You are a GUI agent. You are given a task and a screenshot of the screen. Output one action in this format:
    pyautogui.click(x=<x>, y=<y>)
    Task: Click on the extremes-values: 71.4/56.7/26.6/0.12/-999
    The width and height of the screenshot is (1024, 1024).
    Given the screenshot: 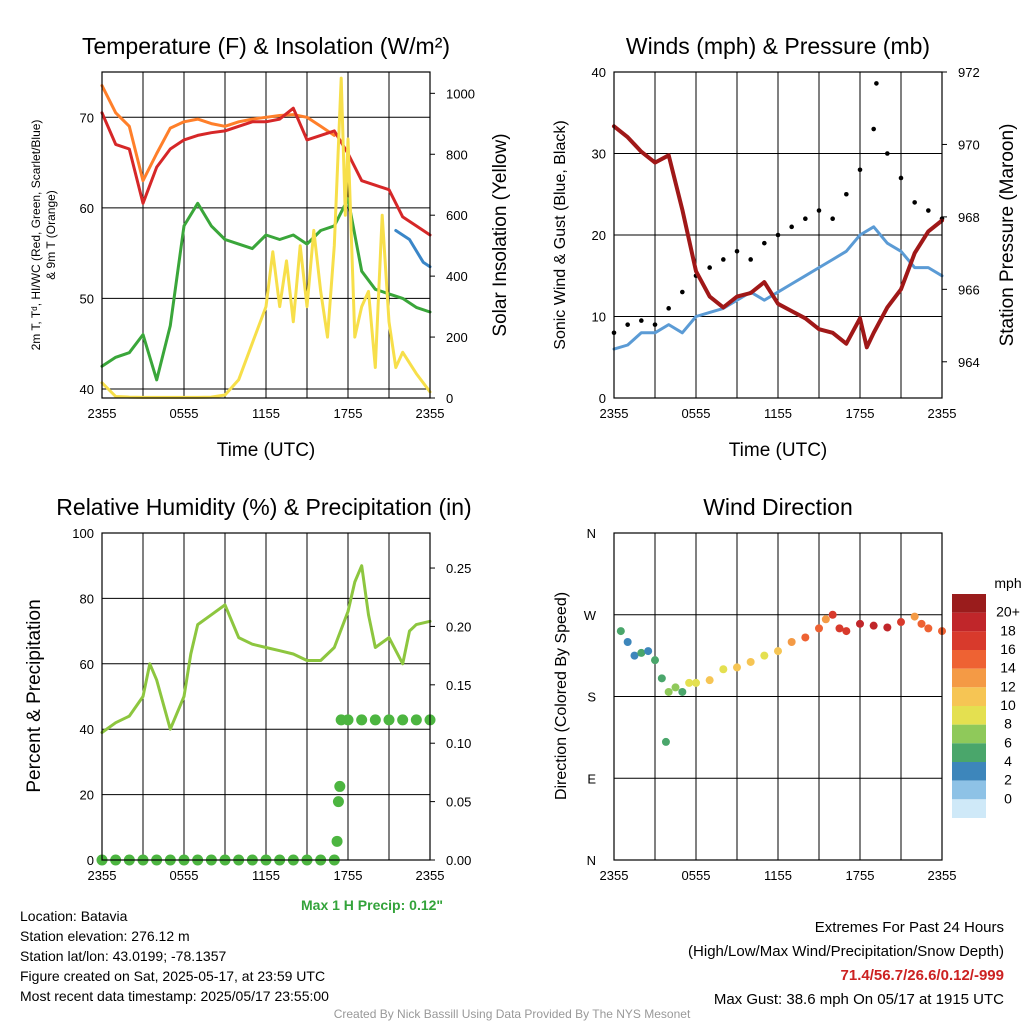 What is the action you would take?
    pyautogui.click(x=922, y=975)
    